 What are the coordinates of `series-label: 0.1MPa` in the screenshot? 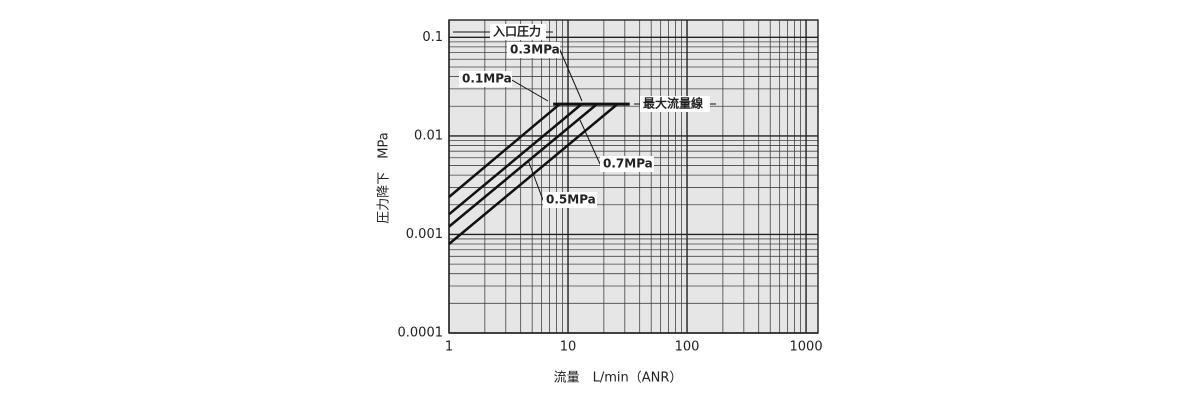 It's located at (487, 79).